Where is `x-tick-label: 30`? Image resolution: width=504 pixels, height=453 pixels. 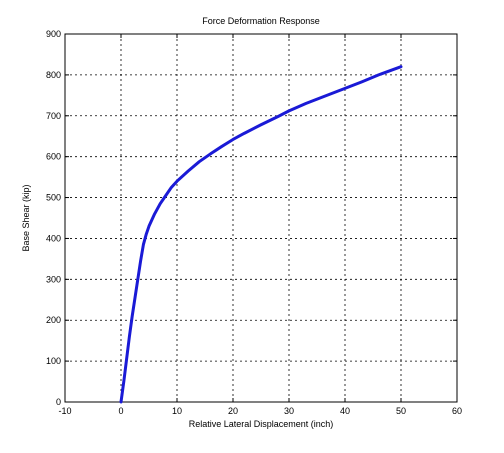 x-tick-label: 30 is located at coordinates (289, 411).